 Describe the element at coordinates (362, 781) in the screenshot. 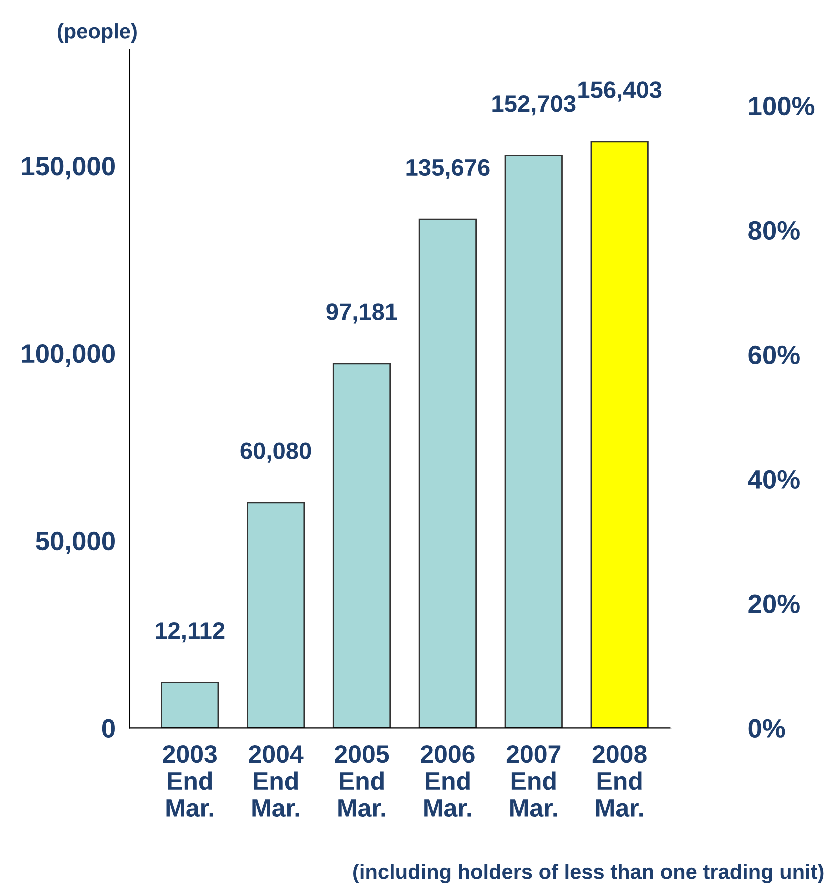

I see `x-tick-label: 2005 End Mar.` at that location.